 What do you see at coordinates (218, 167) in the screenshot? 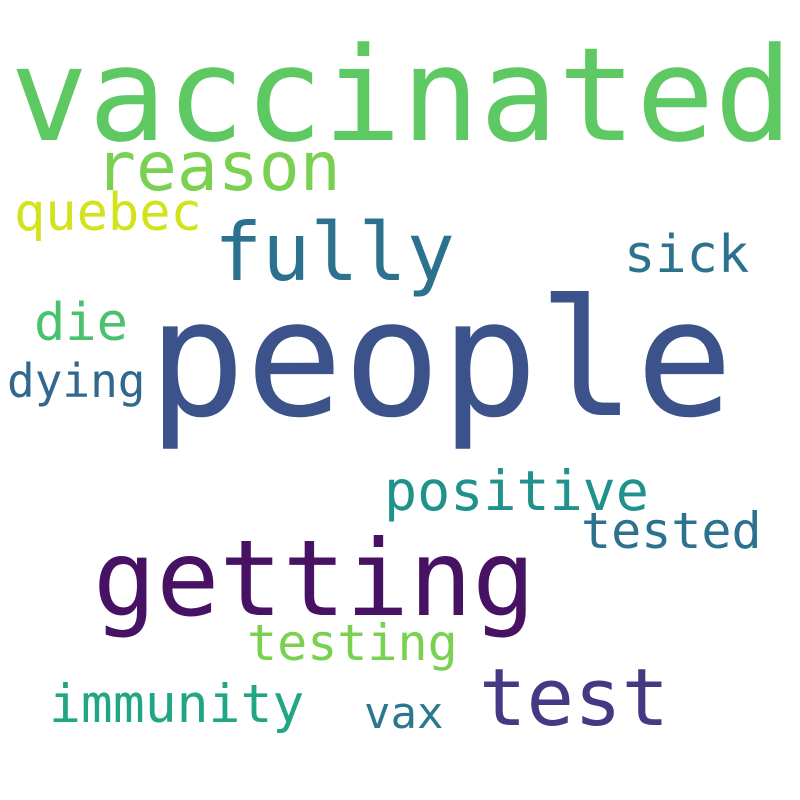
I see `word: reason` at bounding box center [218, 167].